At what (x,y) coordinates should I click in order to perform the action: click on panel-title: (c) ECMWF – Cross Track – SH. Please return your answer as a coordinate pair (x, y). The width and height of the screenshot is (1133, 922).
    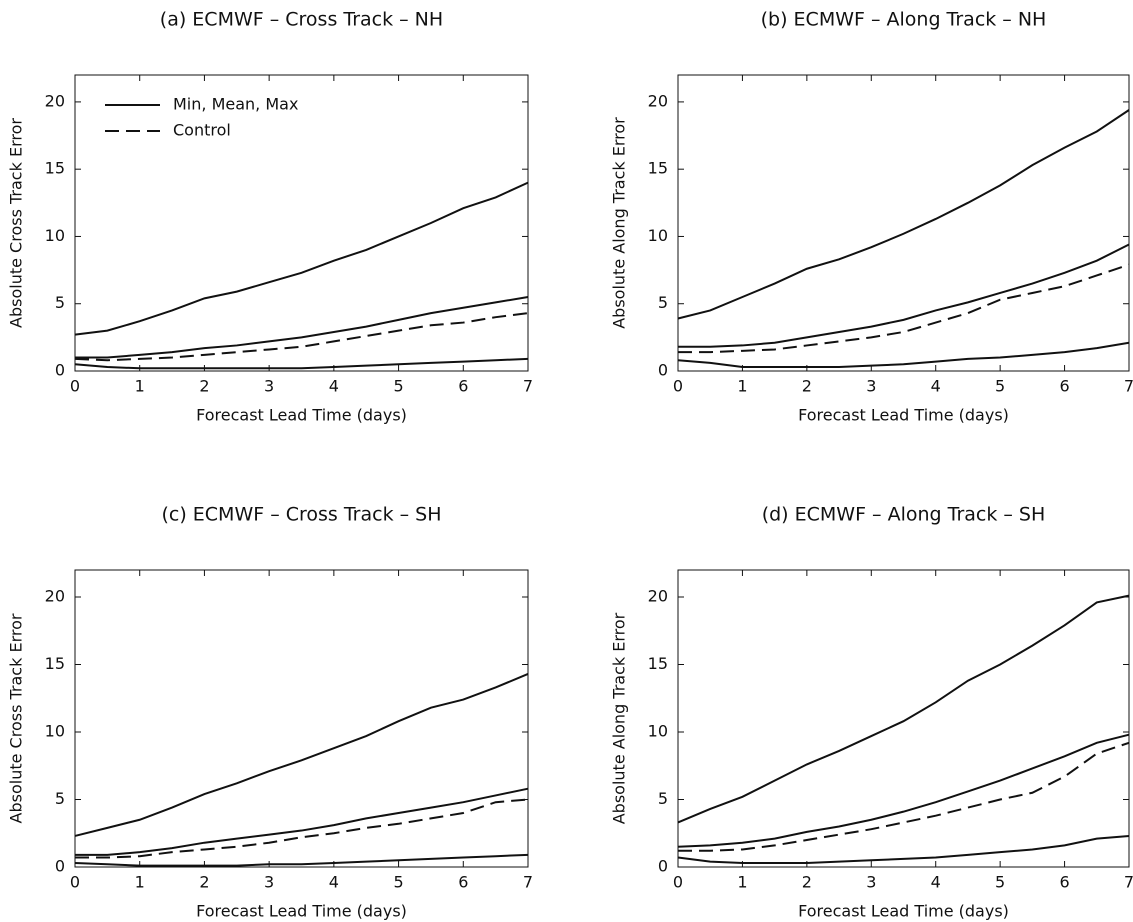
    Looking at the image, I should click on (301, 515).